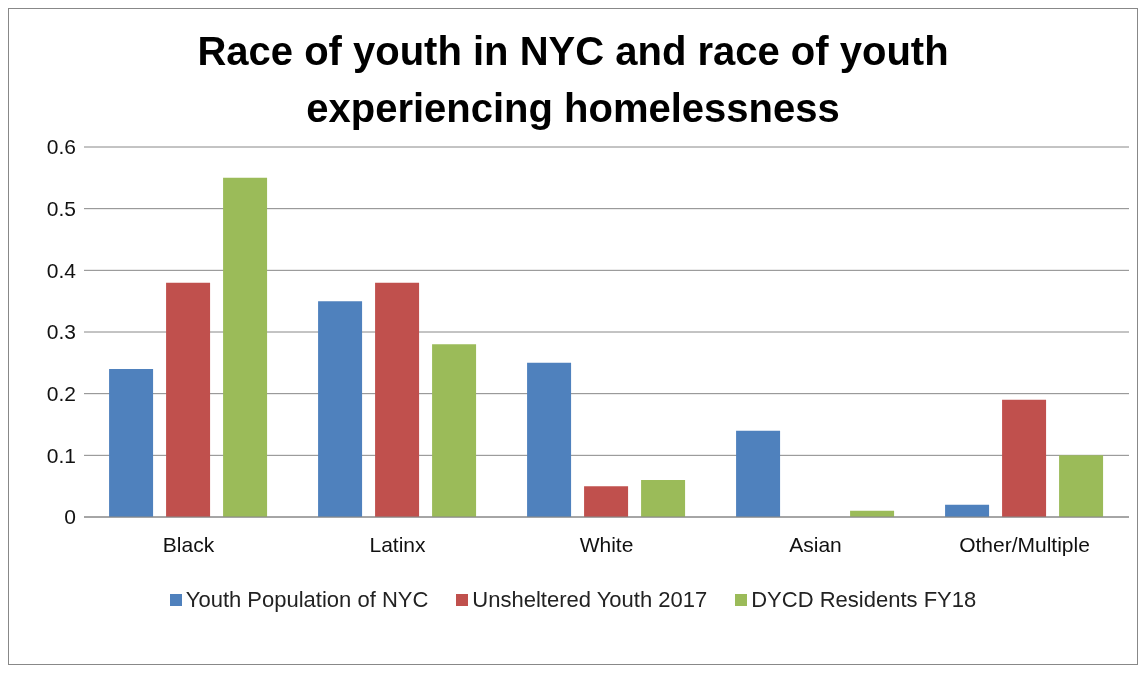  What do you see at coordinates (61, 209) in the screenshot?
I see `y-tick-label: 0.5` at bounding box center [61, 209].